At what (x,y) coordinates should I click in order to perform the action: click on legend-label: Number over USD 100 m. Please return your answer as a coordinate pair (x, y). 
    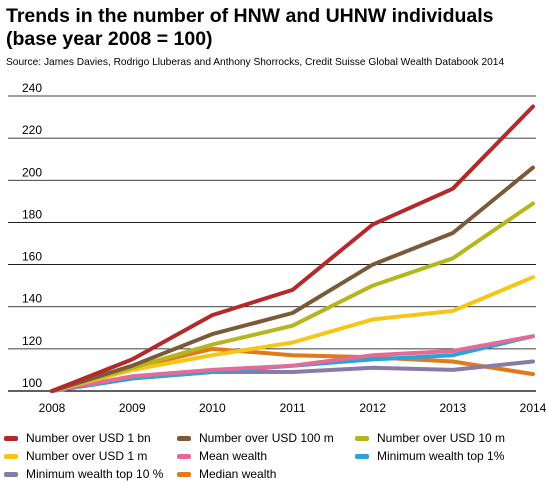
    Looking at the image, I should click on (266, 438).